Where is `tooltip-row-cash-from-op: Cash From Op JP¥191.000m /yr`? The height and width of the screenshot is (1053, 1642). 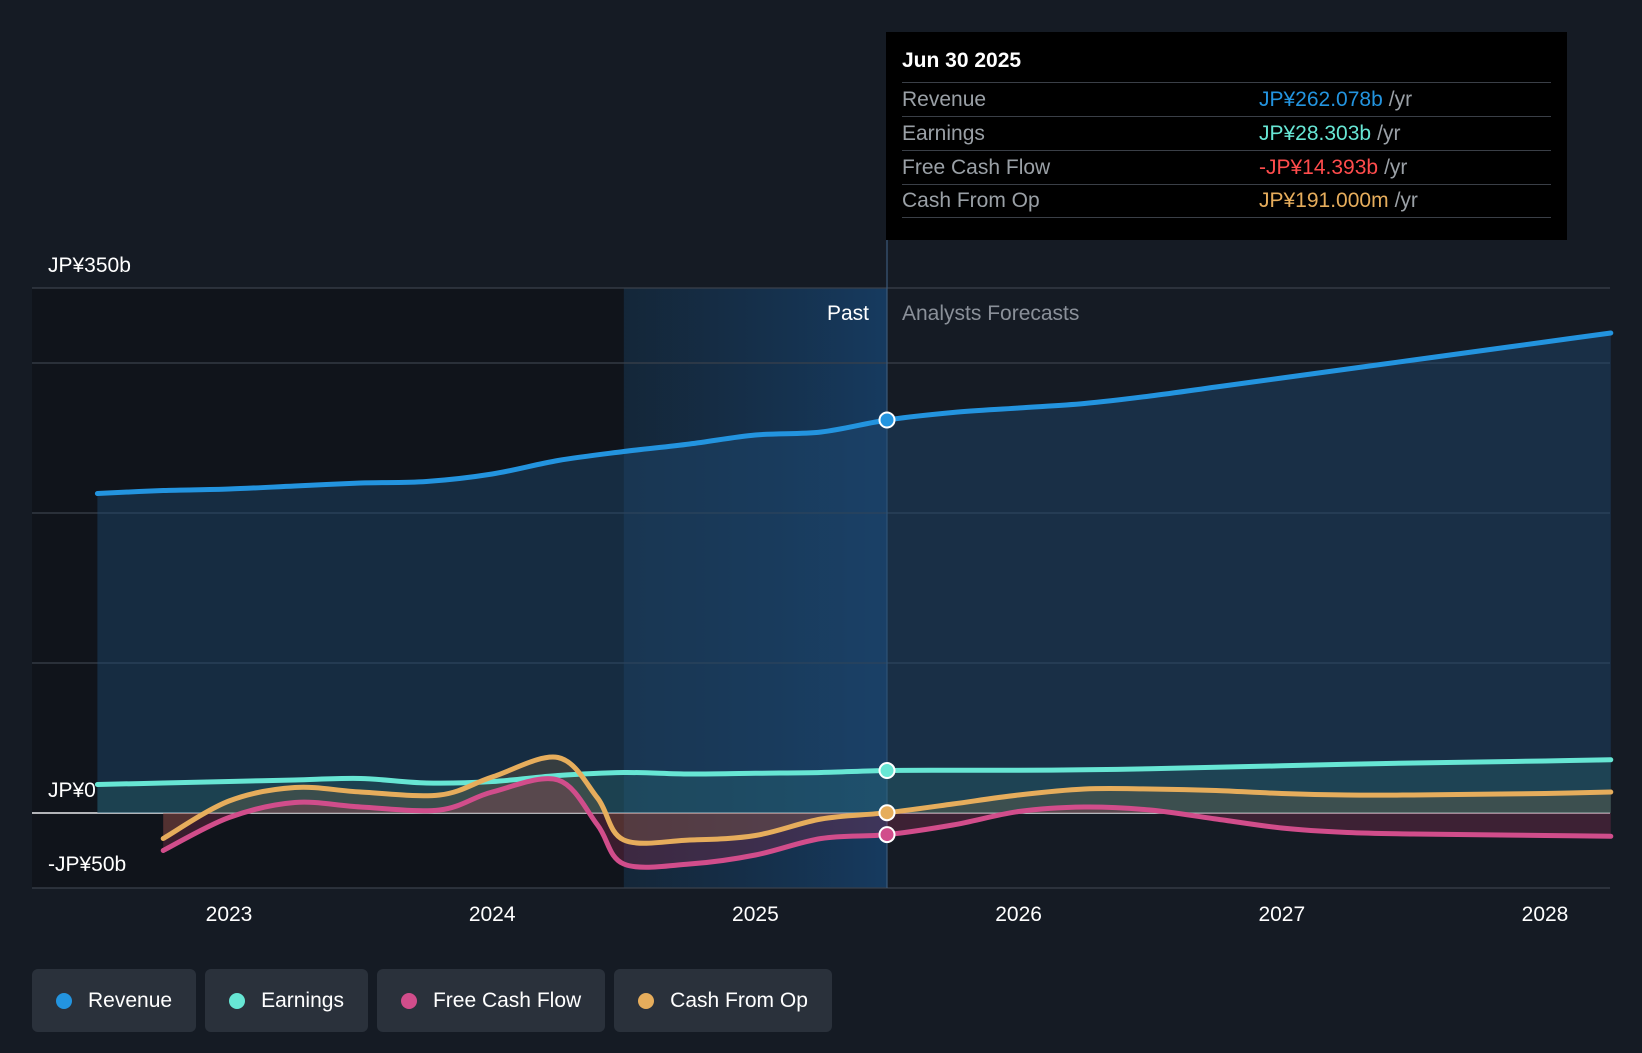 tooltip-row-cash-from-op: Cash From Op JP¥191.000m /yr is located at coordinates (1226, 201).